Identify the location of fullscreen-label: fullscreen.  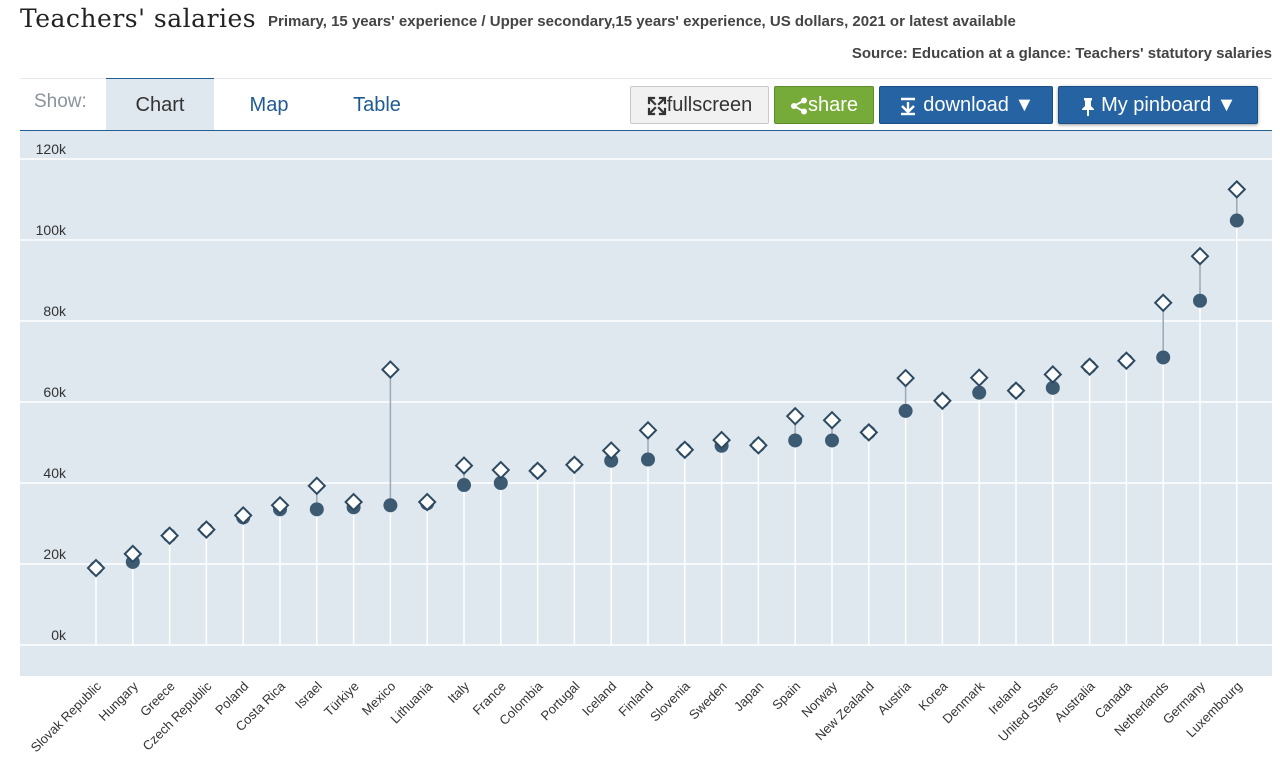
(709, 105).